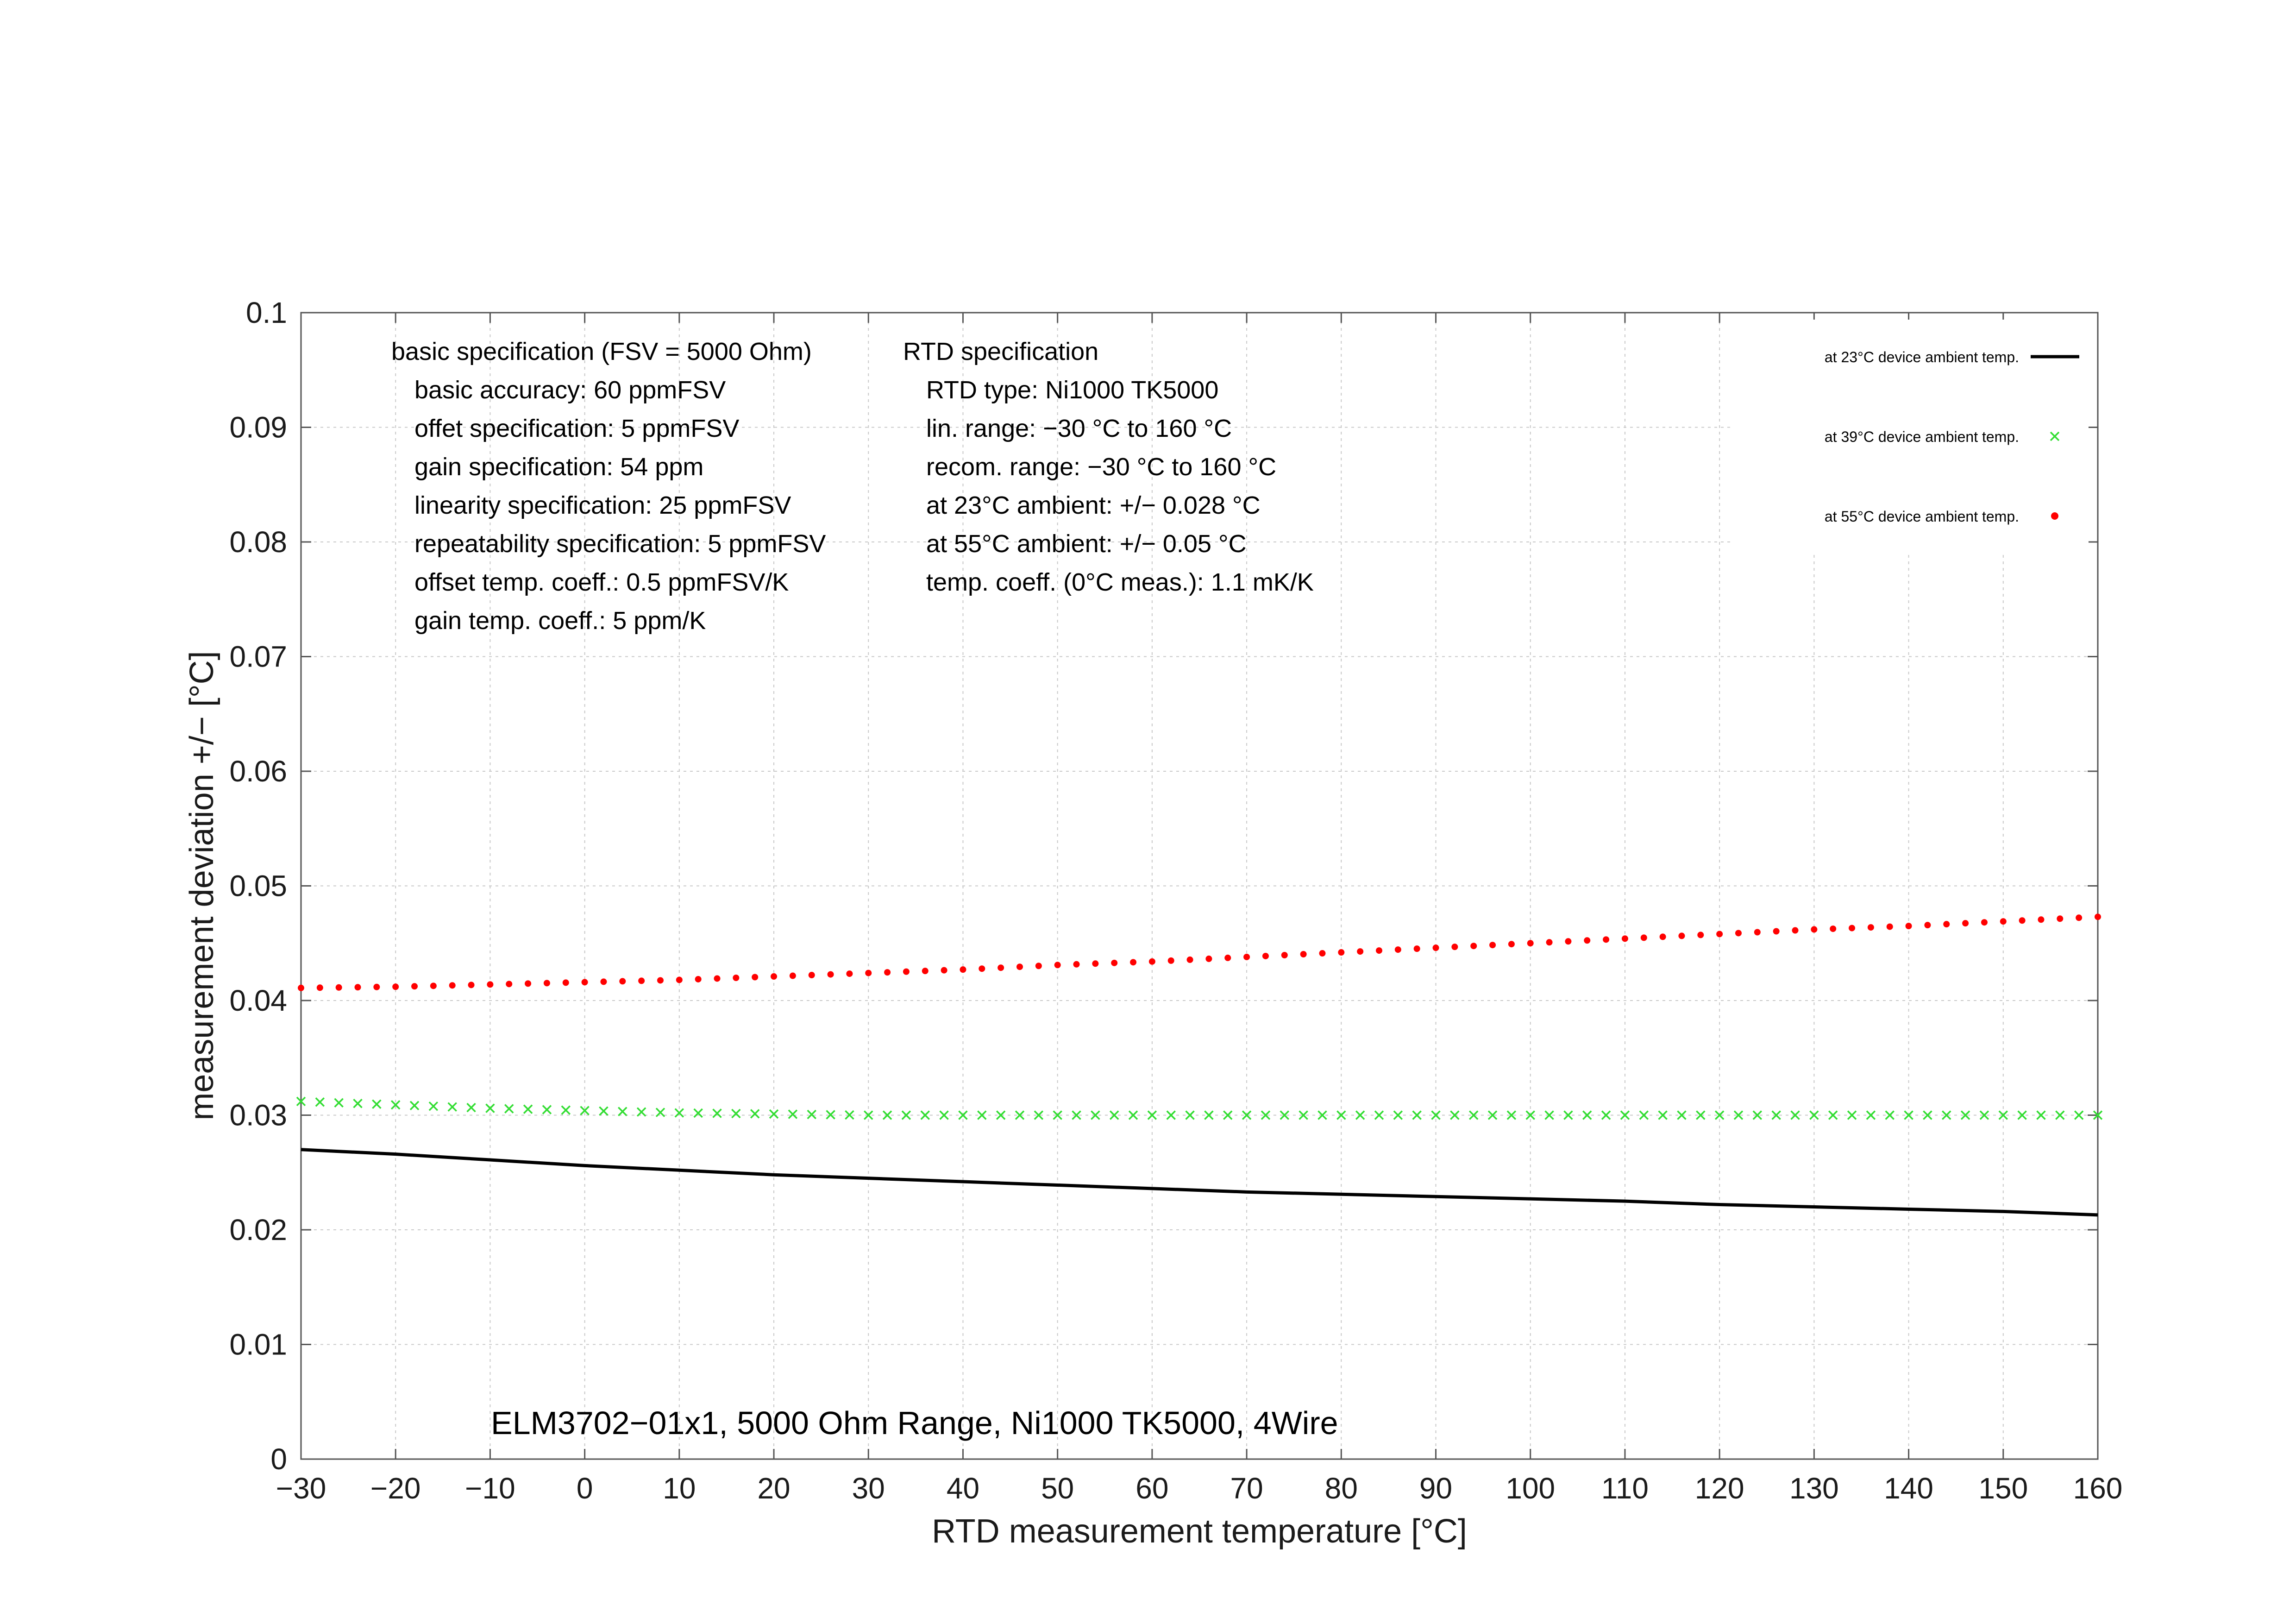 This screenshot has height=1624, width=2296. I want to click on y-tick-label: 0.05, so click(258, 886).